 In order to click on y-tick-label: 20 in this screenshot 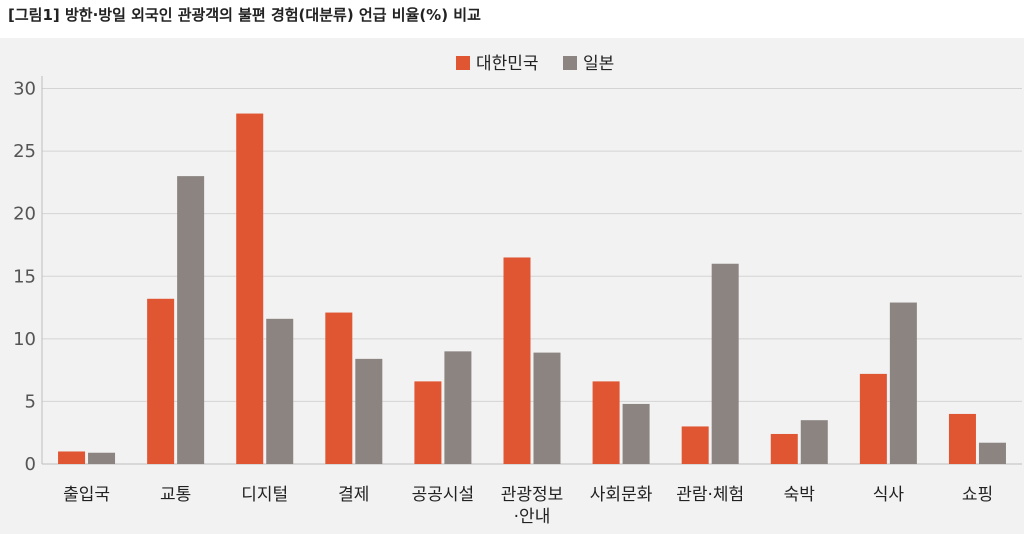, I will do `click(24, 214)`.